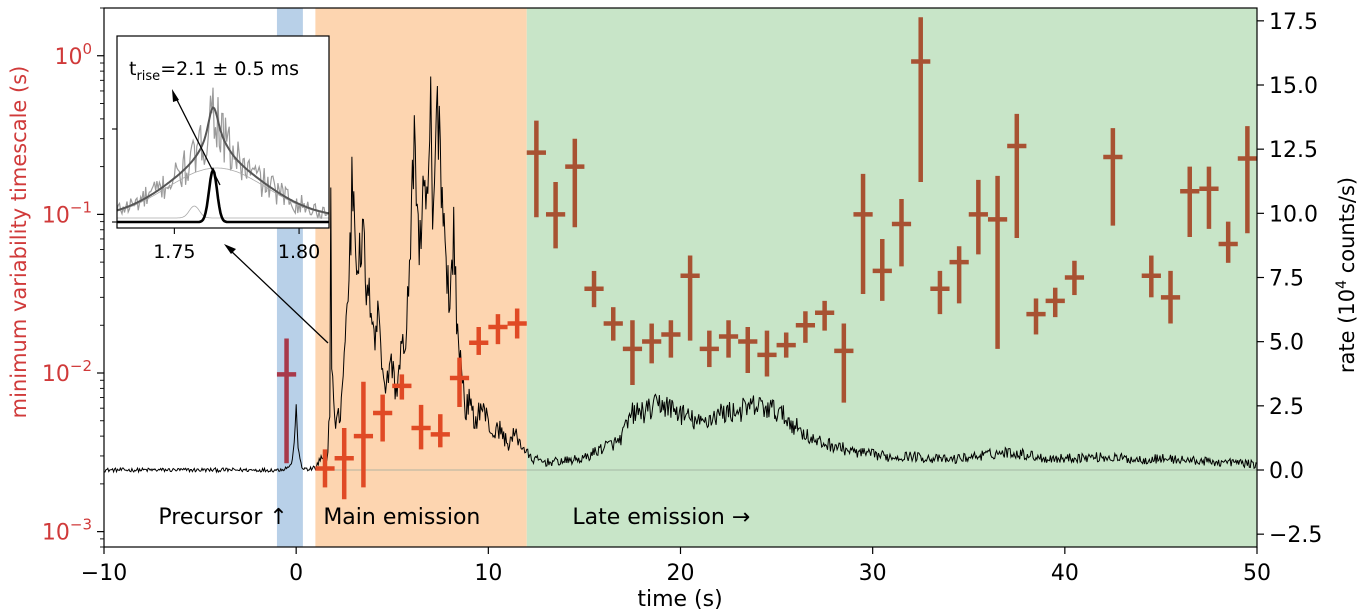 The image size is (1368, 612). Describe the element at coordinates (19, 242) in the screenshot. I see `left-y-axis-label: minimum variability timescale (s)` at that location.